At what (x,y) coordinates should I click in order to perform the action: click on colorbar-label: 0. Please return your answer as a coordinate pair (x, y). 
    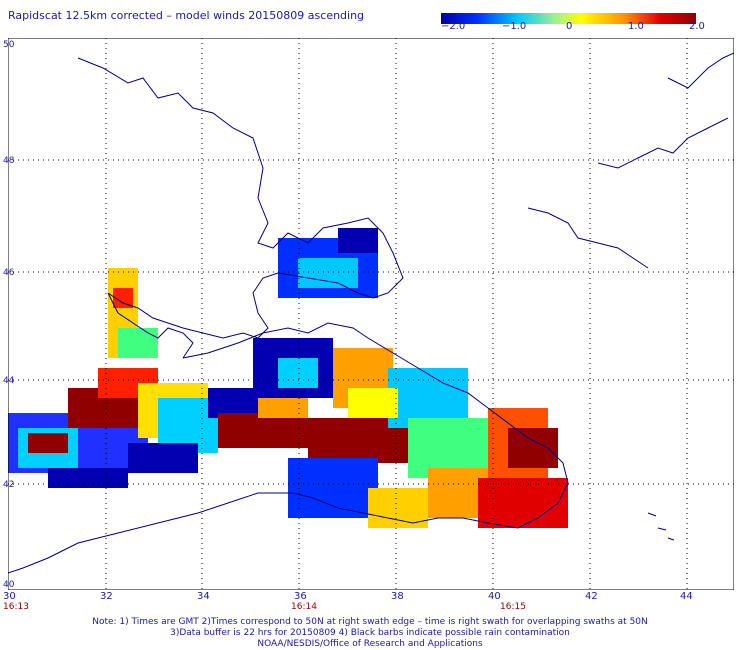
    Looking at the image, I should click on (569, 26).